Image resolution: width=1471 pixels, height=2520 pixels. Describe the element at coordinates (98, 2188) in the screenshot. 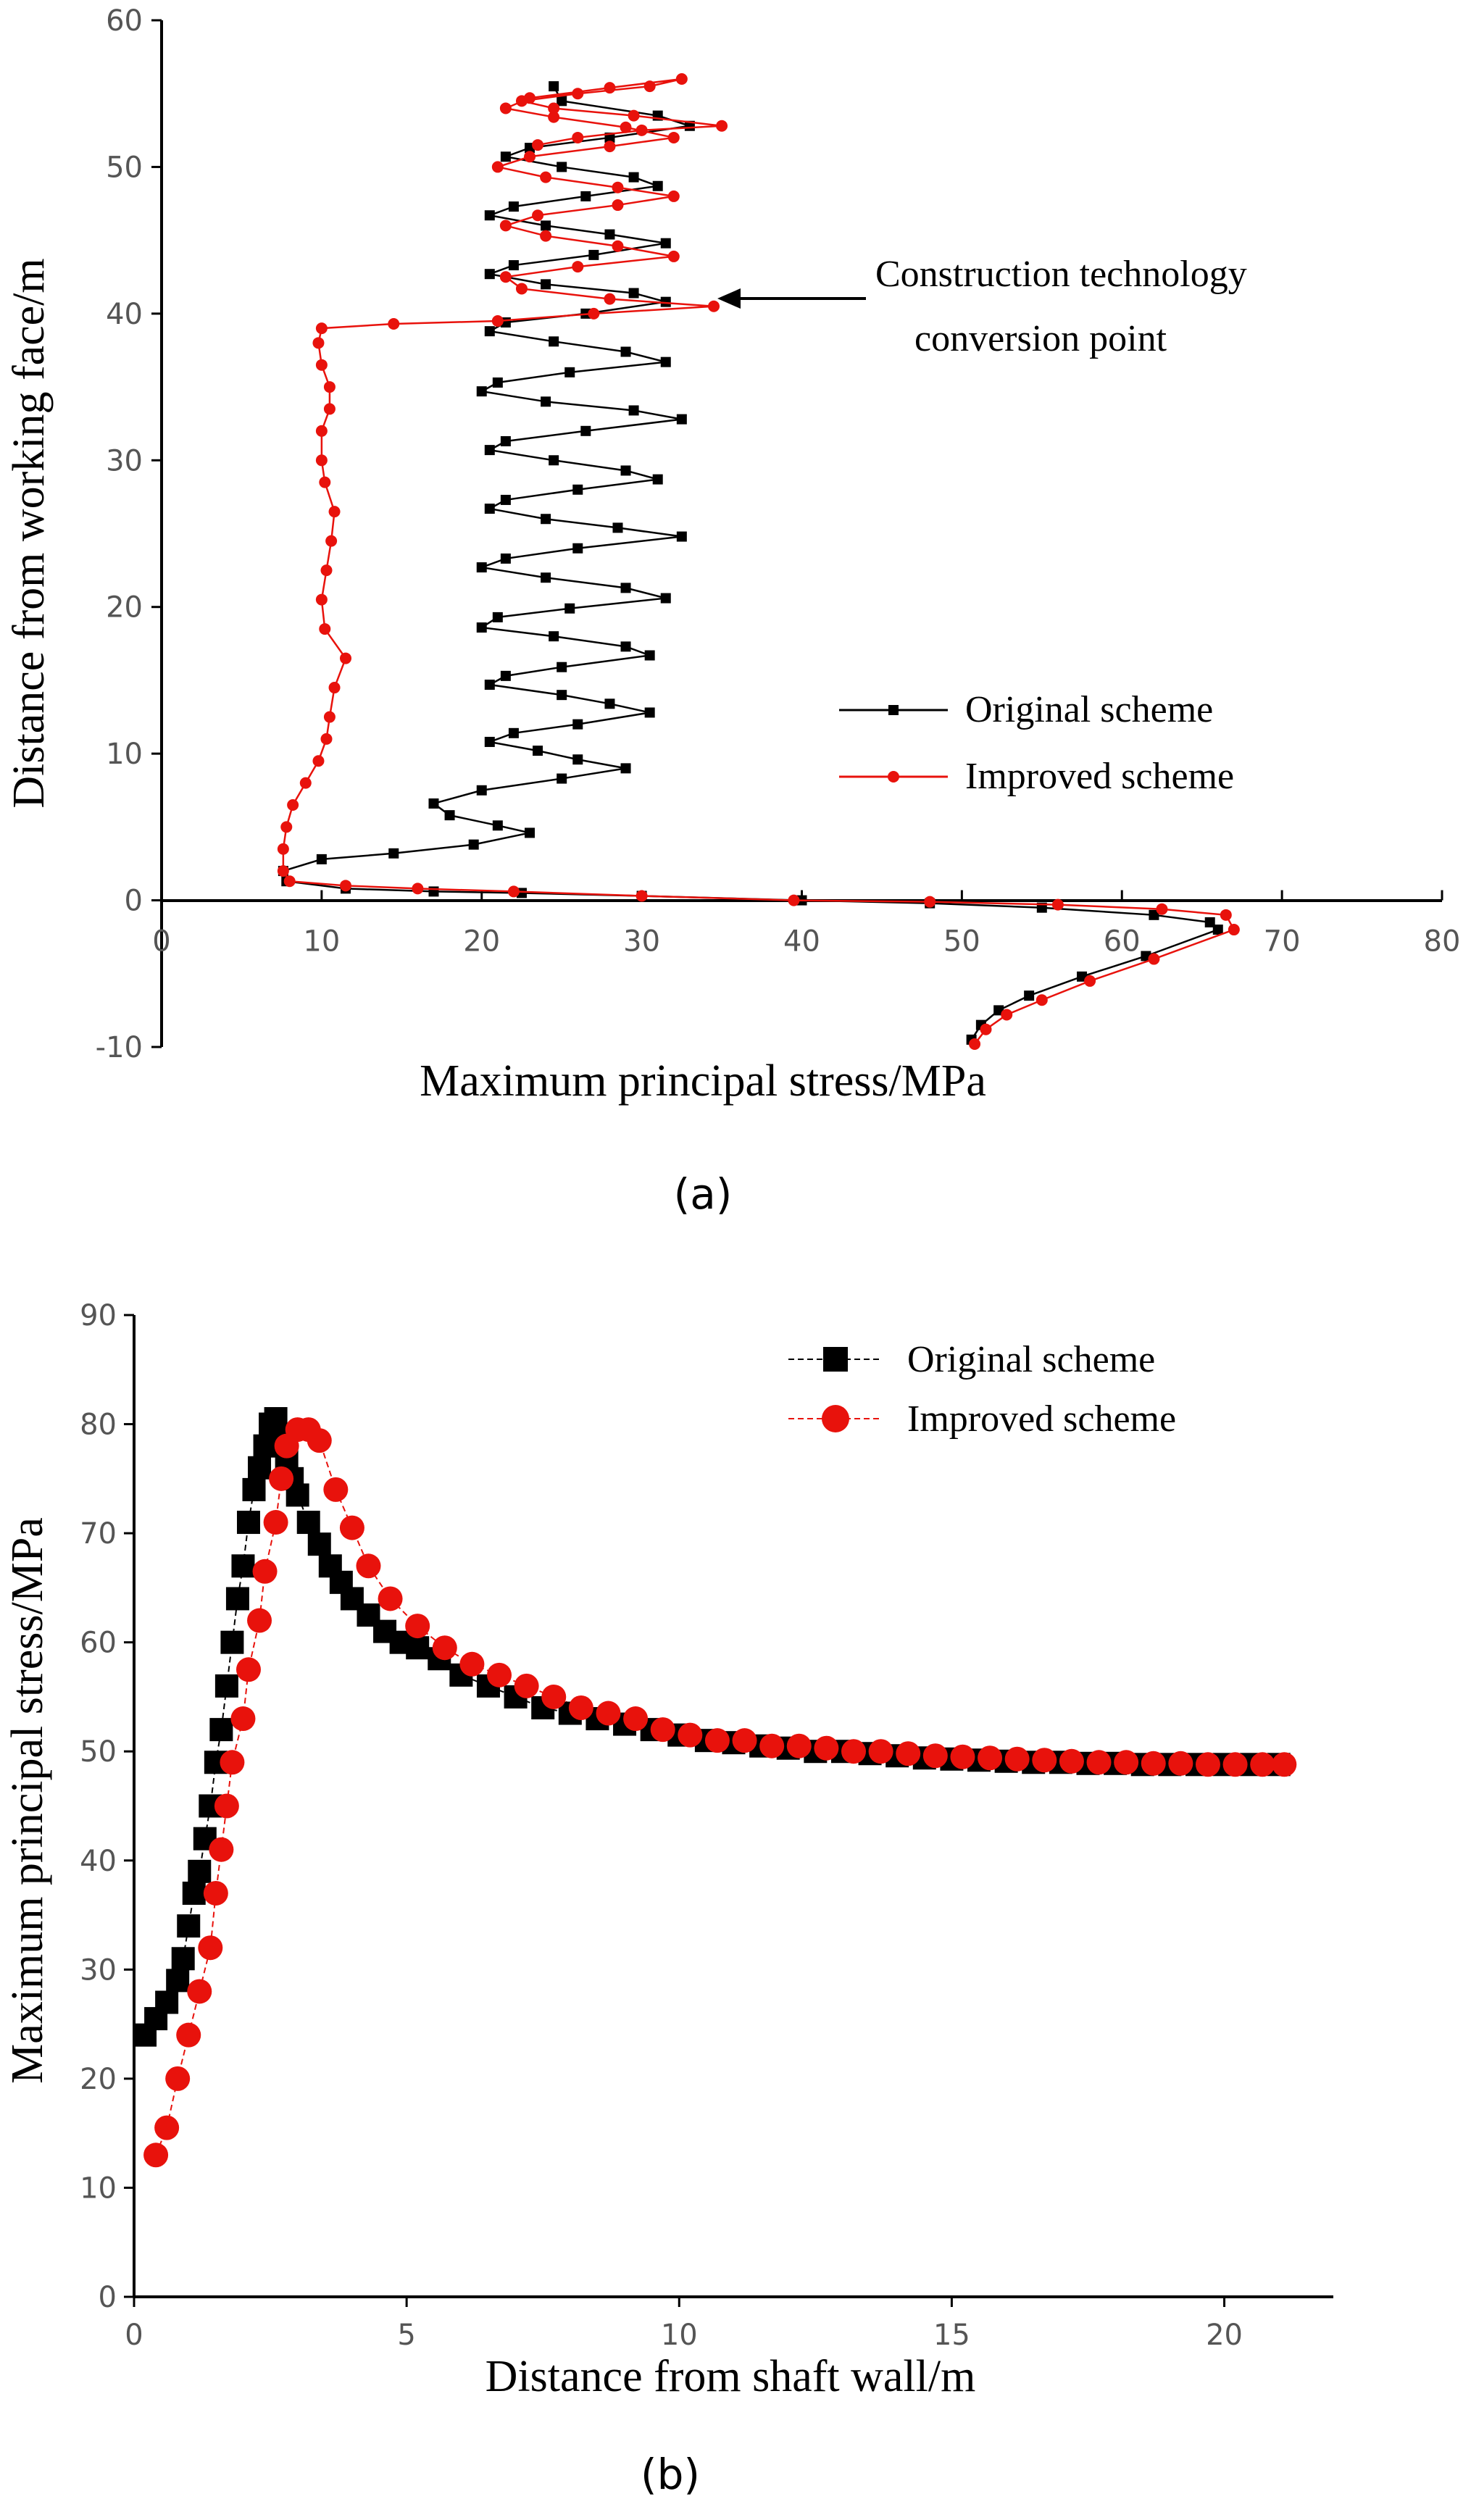

I see `chart-b-y-tick-label: 10` at that location.